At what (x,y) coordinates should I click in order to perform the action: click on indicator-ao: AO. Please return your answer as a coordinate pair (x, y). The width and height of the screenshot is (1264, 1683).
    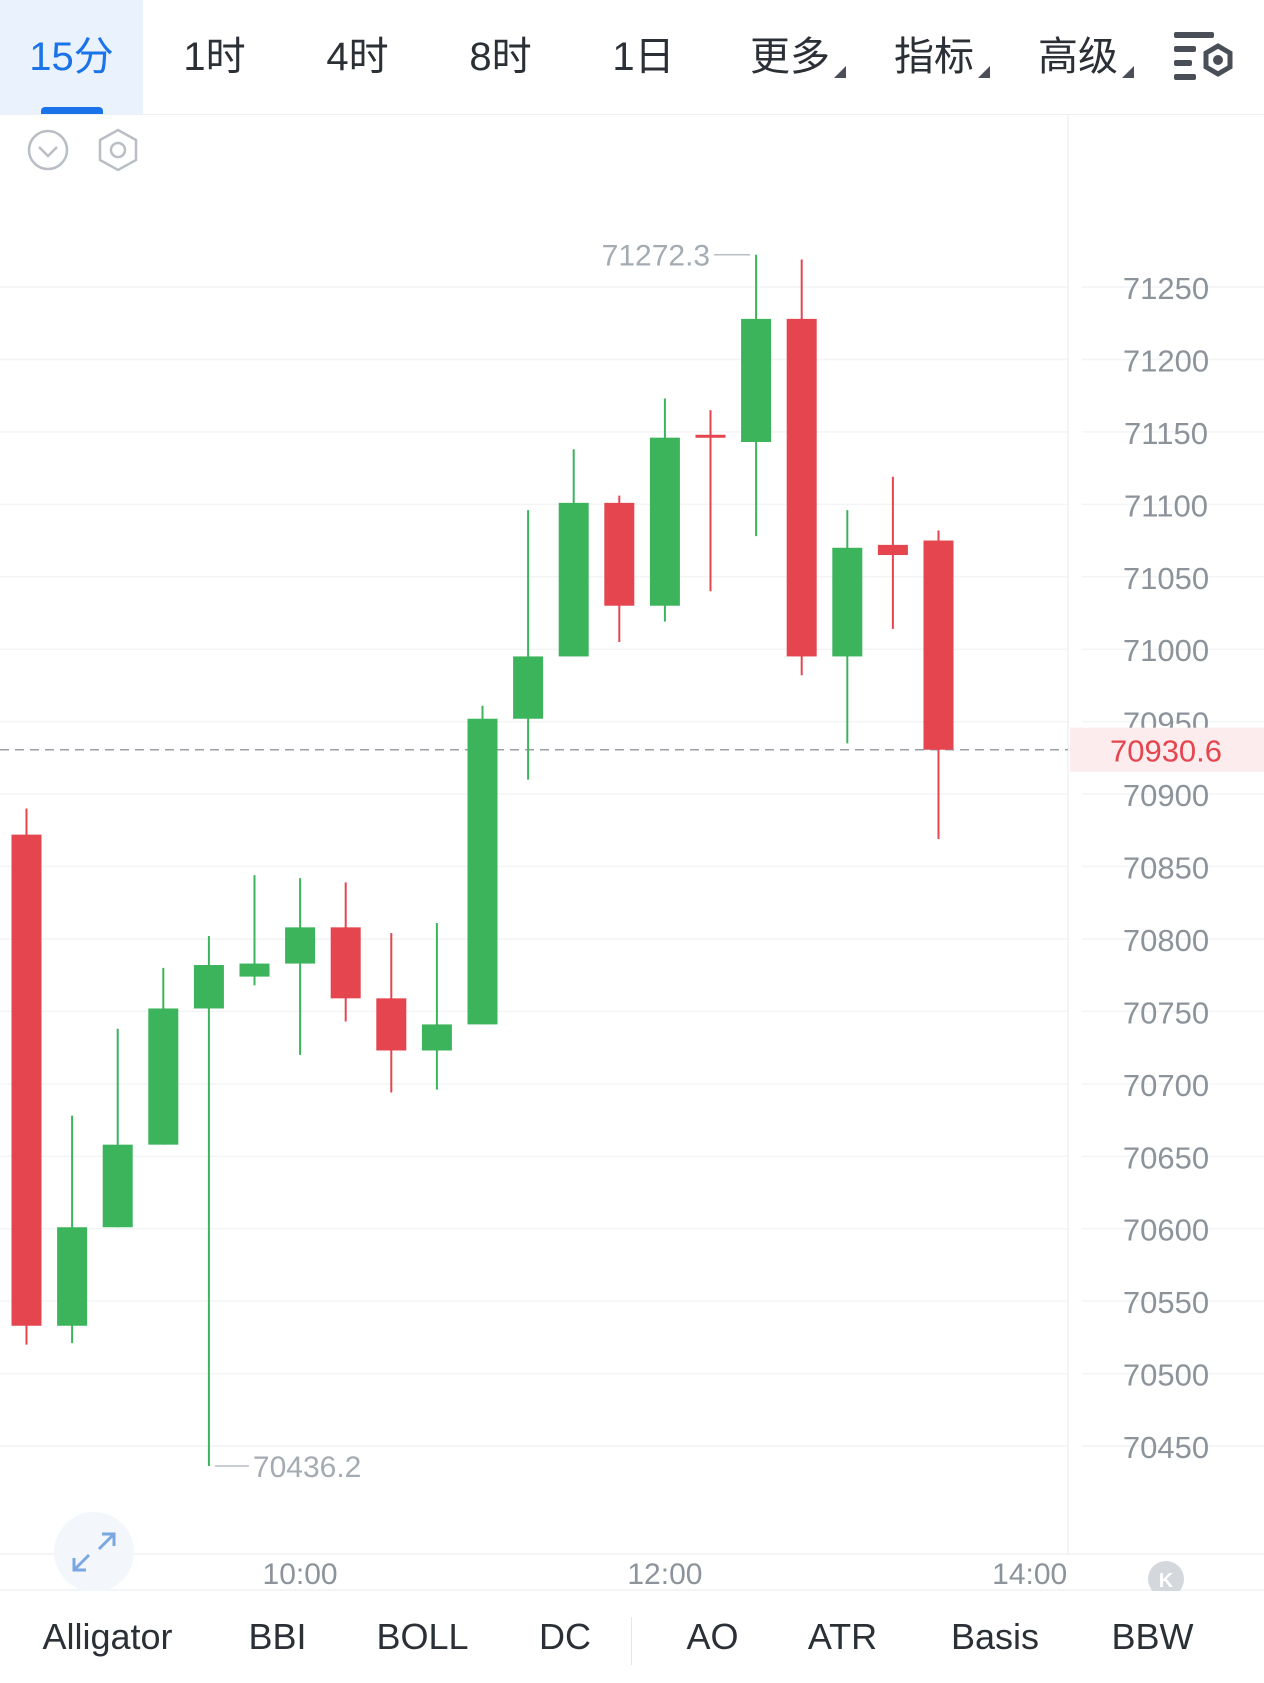
    Looking at the image, I should click on (712, 1628).